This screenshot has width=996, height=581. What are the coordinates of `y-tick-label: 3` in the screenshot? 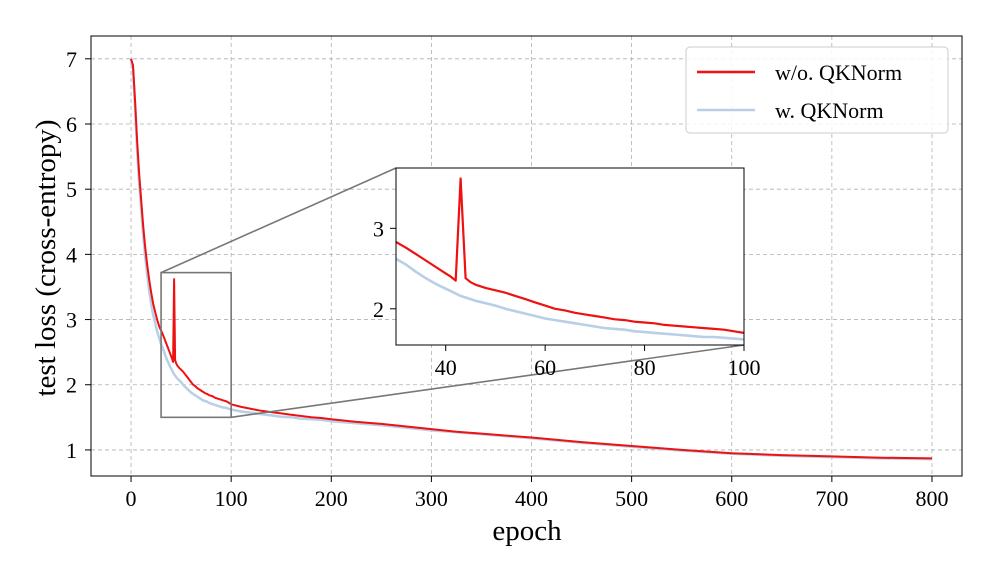 It's located at (71, 320).